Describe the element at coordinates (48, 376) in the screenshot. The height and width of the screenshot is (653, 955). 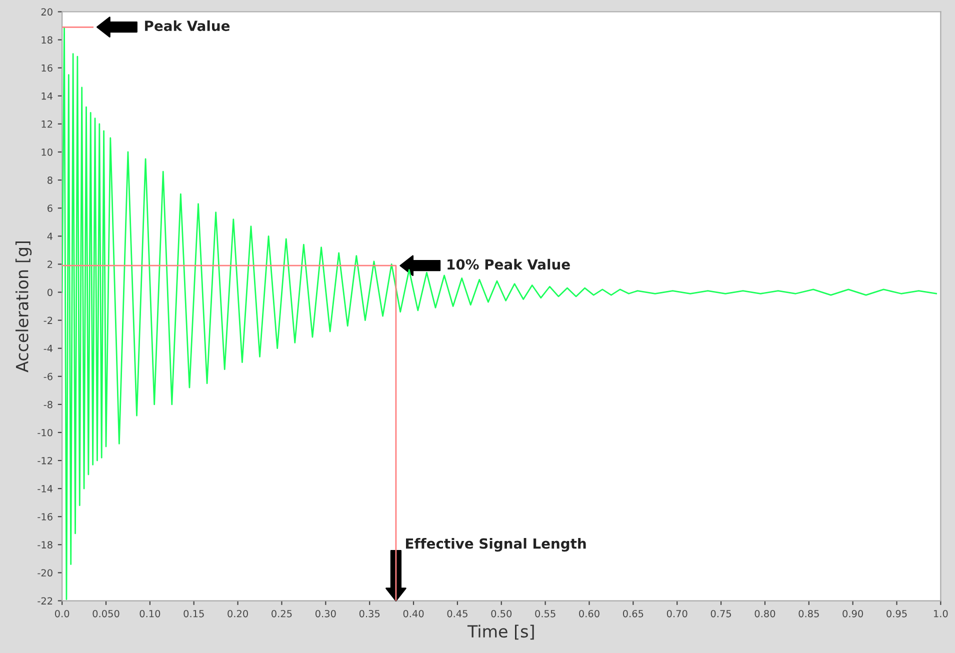
I see `y-tick-label: -6` at that location.